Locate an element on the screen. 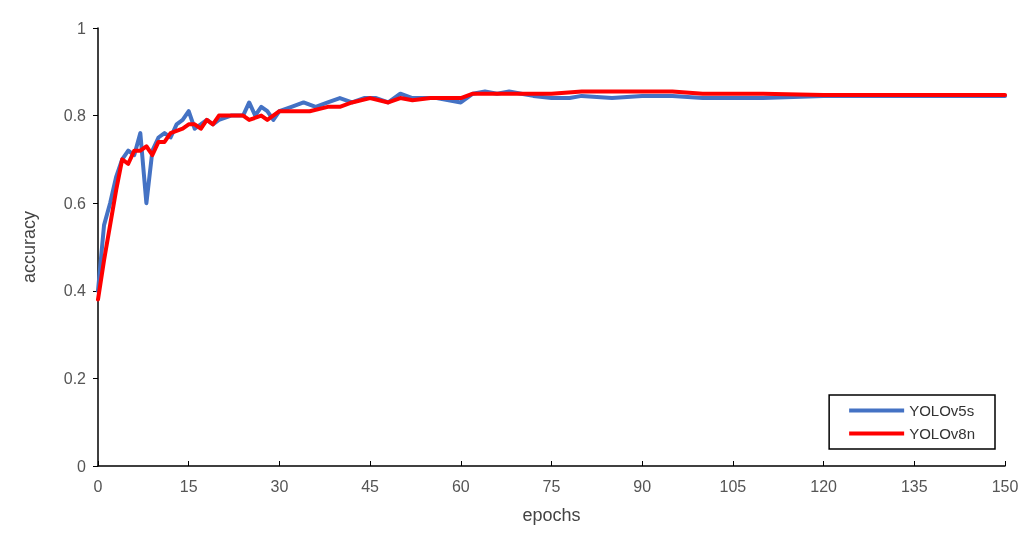 This screenshot has width=1033, height=547. legend-label: YOLOv5s is located at coordinates (942, 410).